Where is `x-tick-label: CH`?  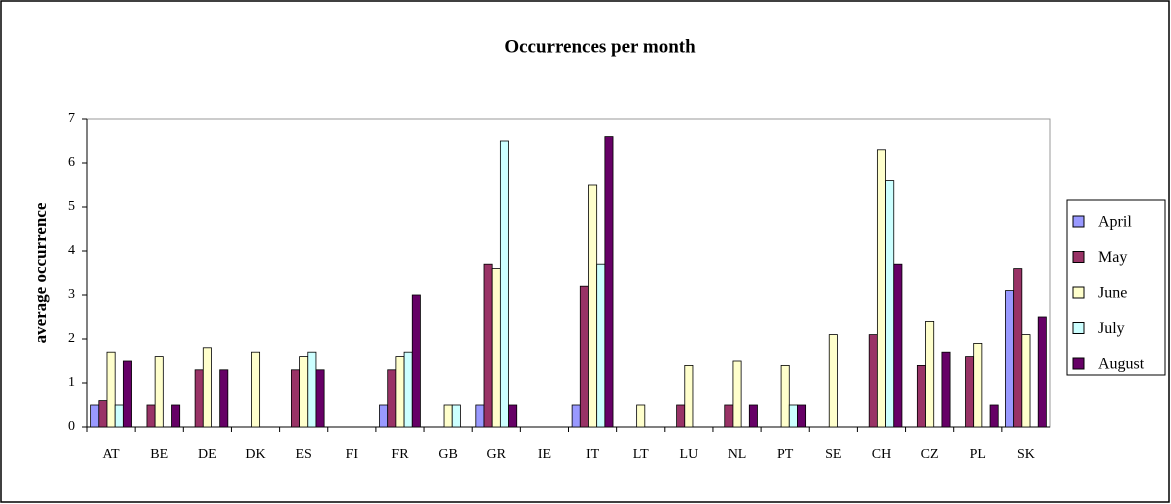 x-tick-label: CH is located at coordinates (881, 454).